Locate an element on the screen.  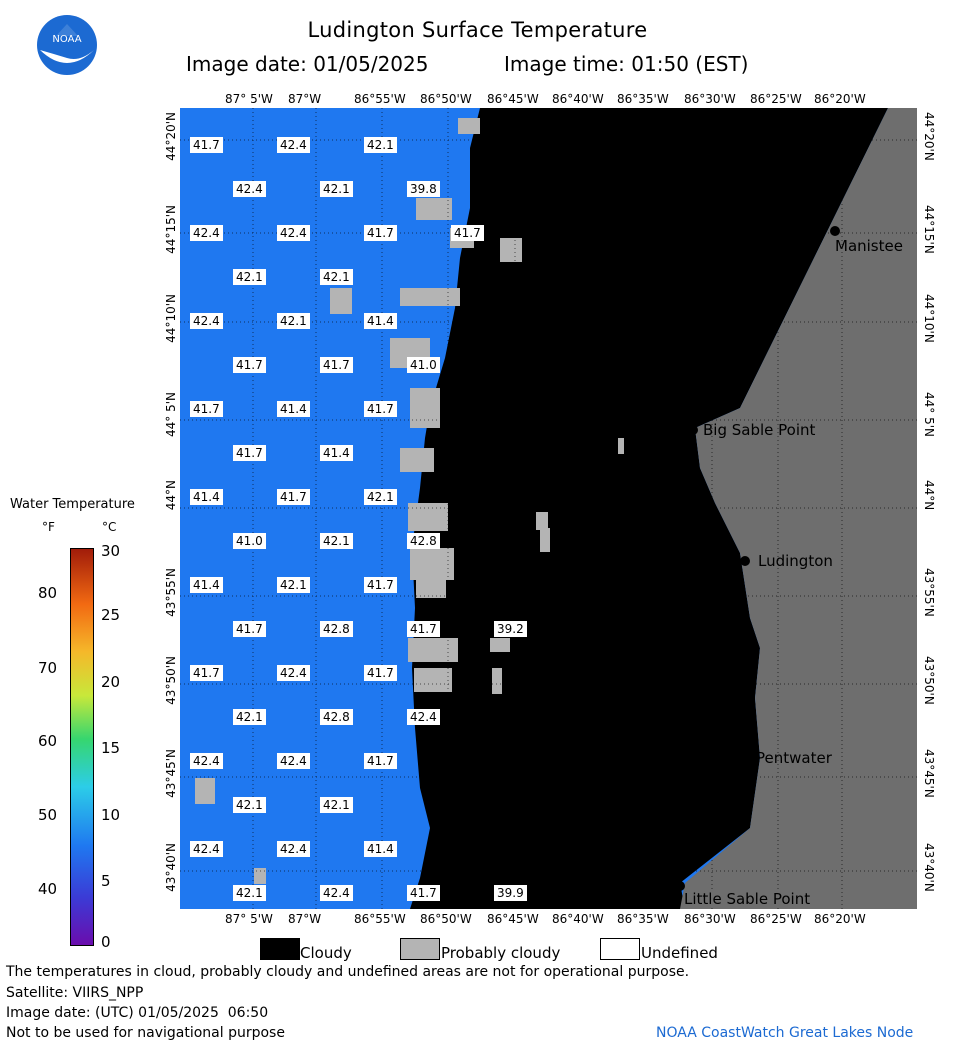
footer-image-date-utc: Image date: (UTC) 01/05/2025 06:50 is located at coordinates (137, 1013).